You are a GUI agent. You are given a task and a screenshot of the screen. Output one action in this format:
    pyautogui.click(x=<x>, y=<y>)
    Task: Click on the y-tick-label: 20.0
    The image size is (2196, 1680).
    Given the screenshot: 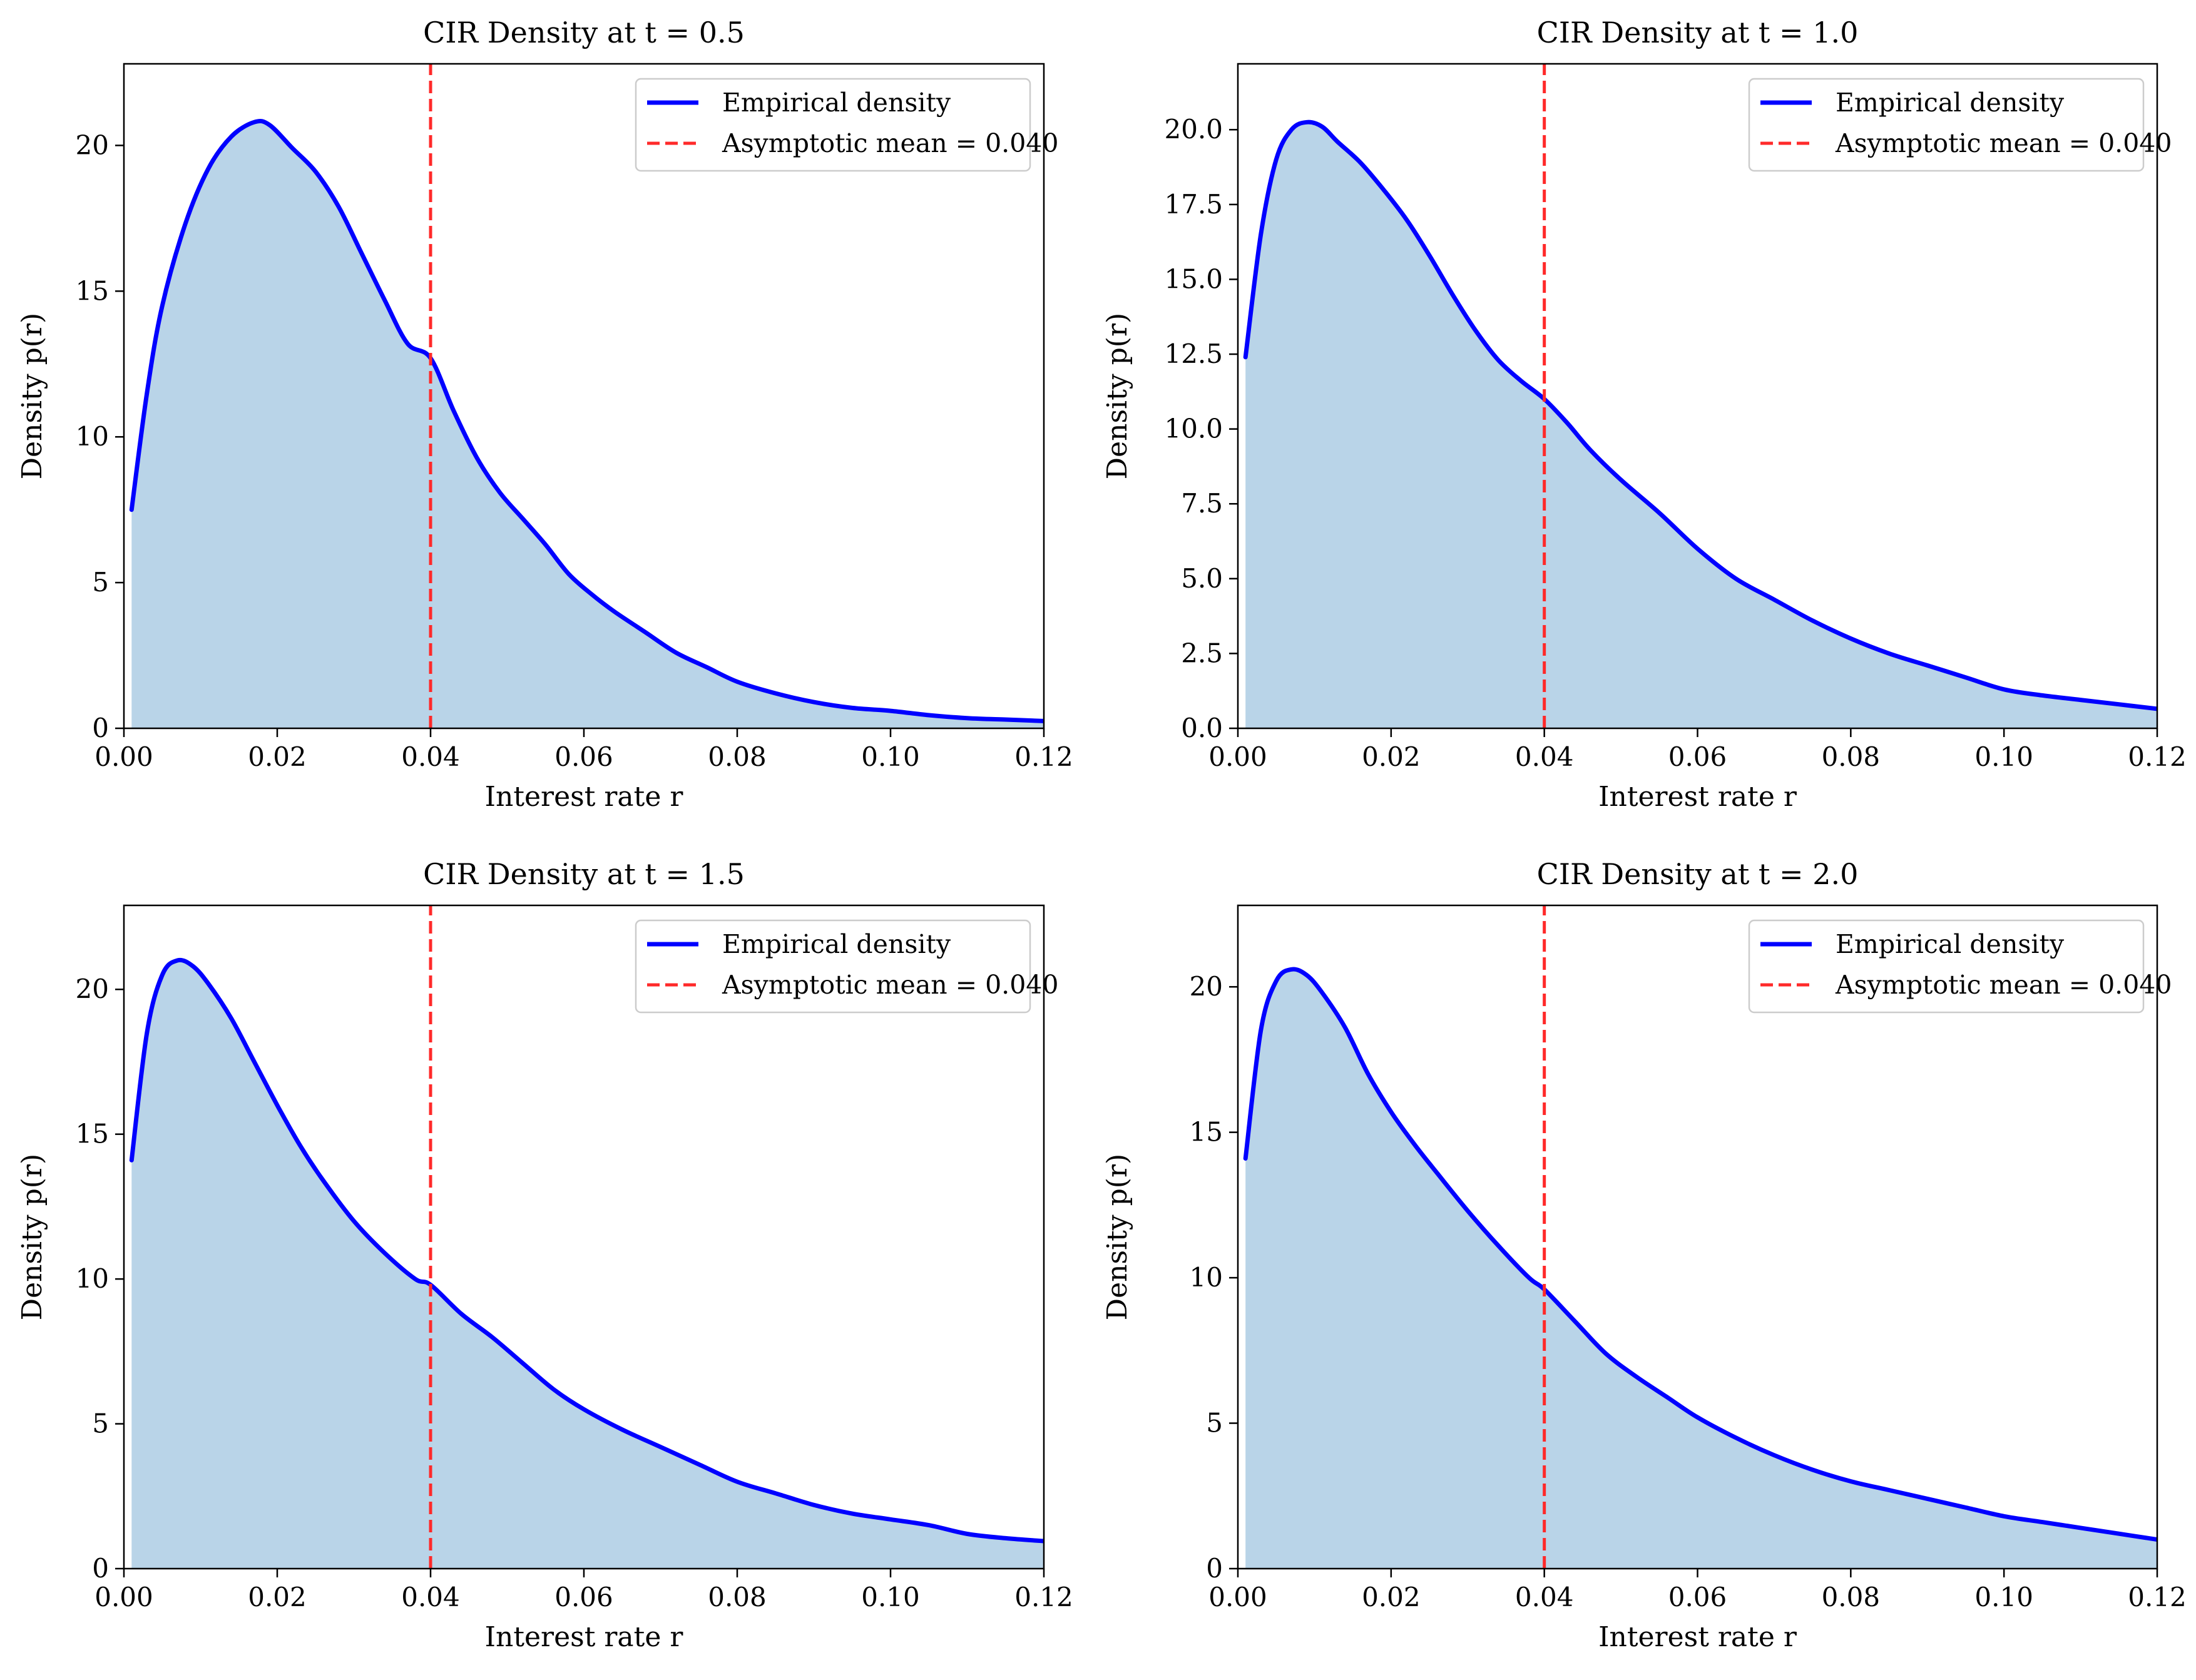 What is the action you would take?
    pyautogui.click(x=1193, y=129)
    